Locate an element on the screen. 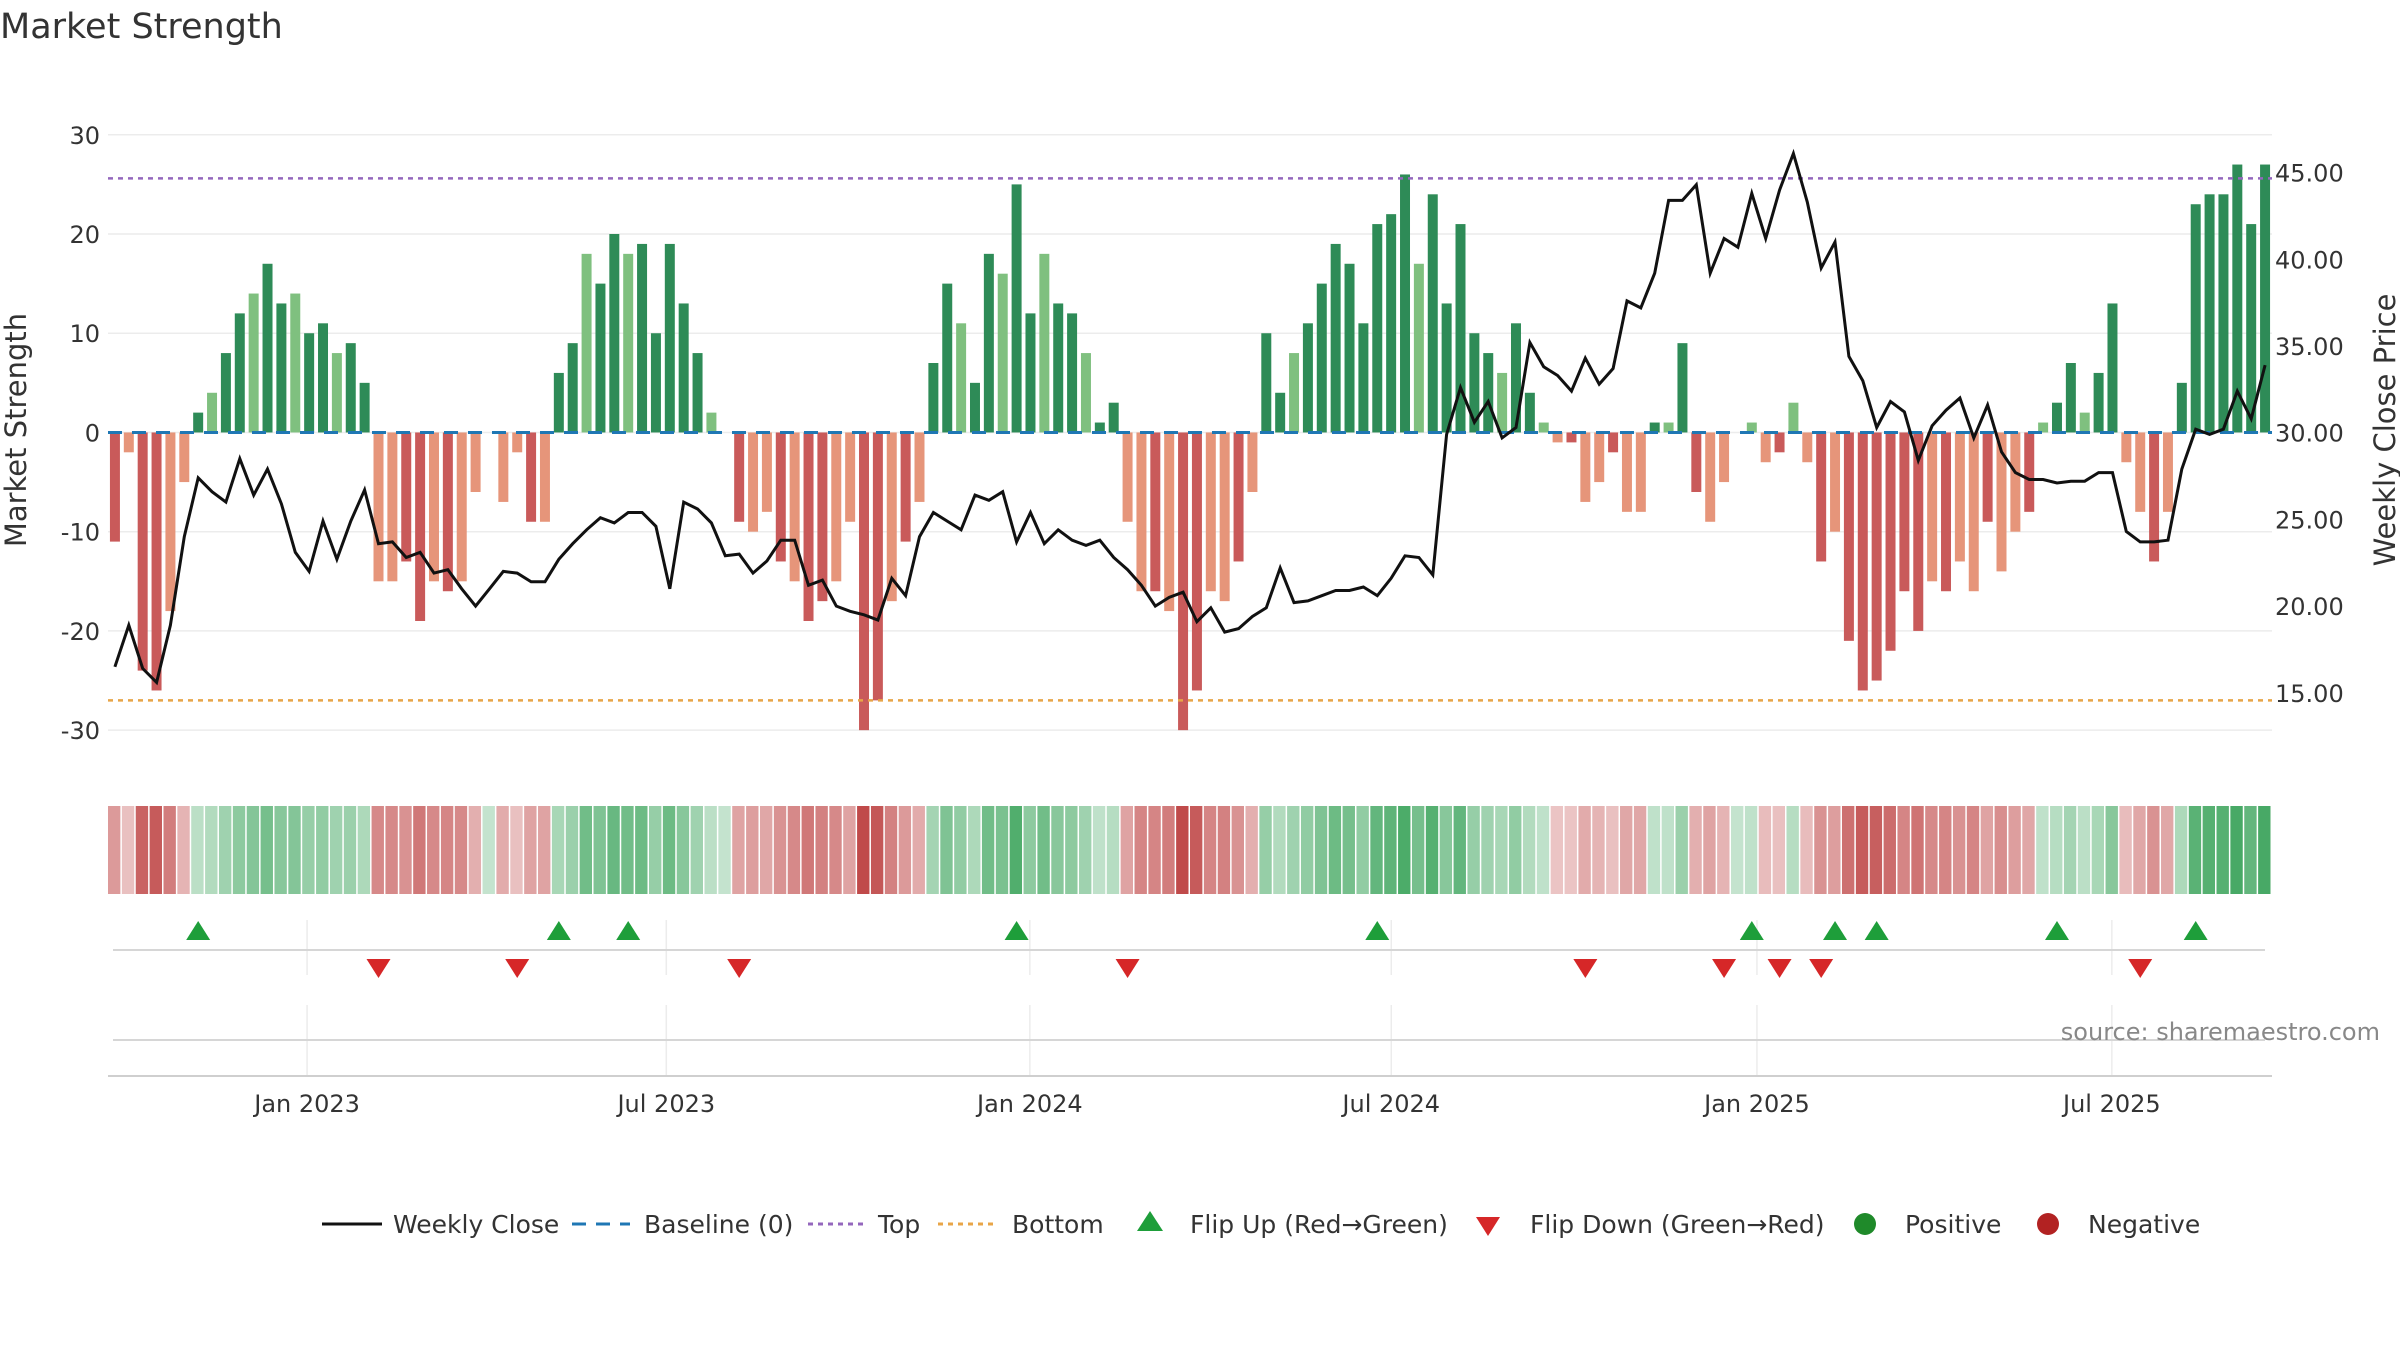 Image resolution: width=2400 pixels, height=1350 pixels. legend-bottom: Bottom is located at coordinates (1021, 1224).